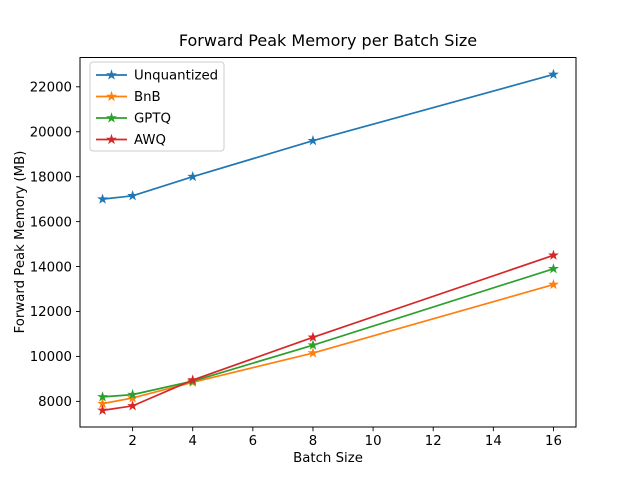 This screenshot has width=640, height=480. I want to click on x-tick-label: 12, so click(433, 441).